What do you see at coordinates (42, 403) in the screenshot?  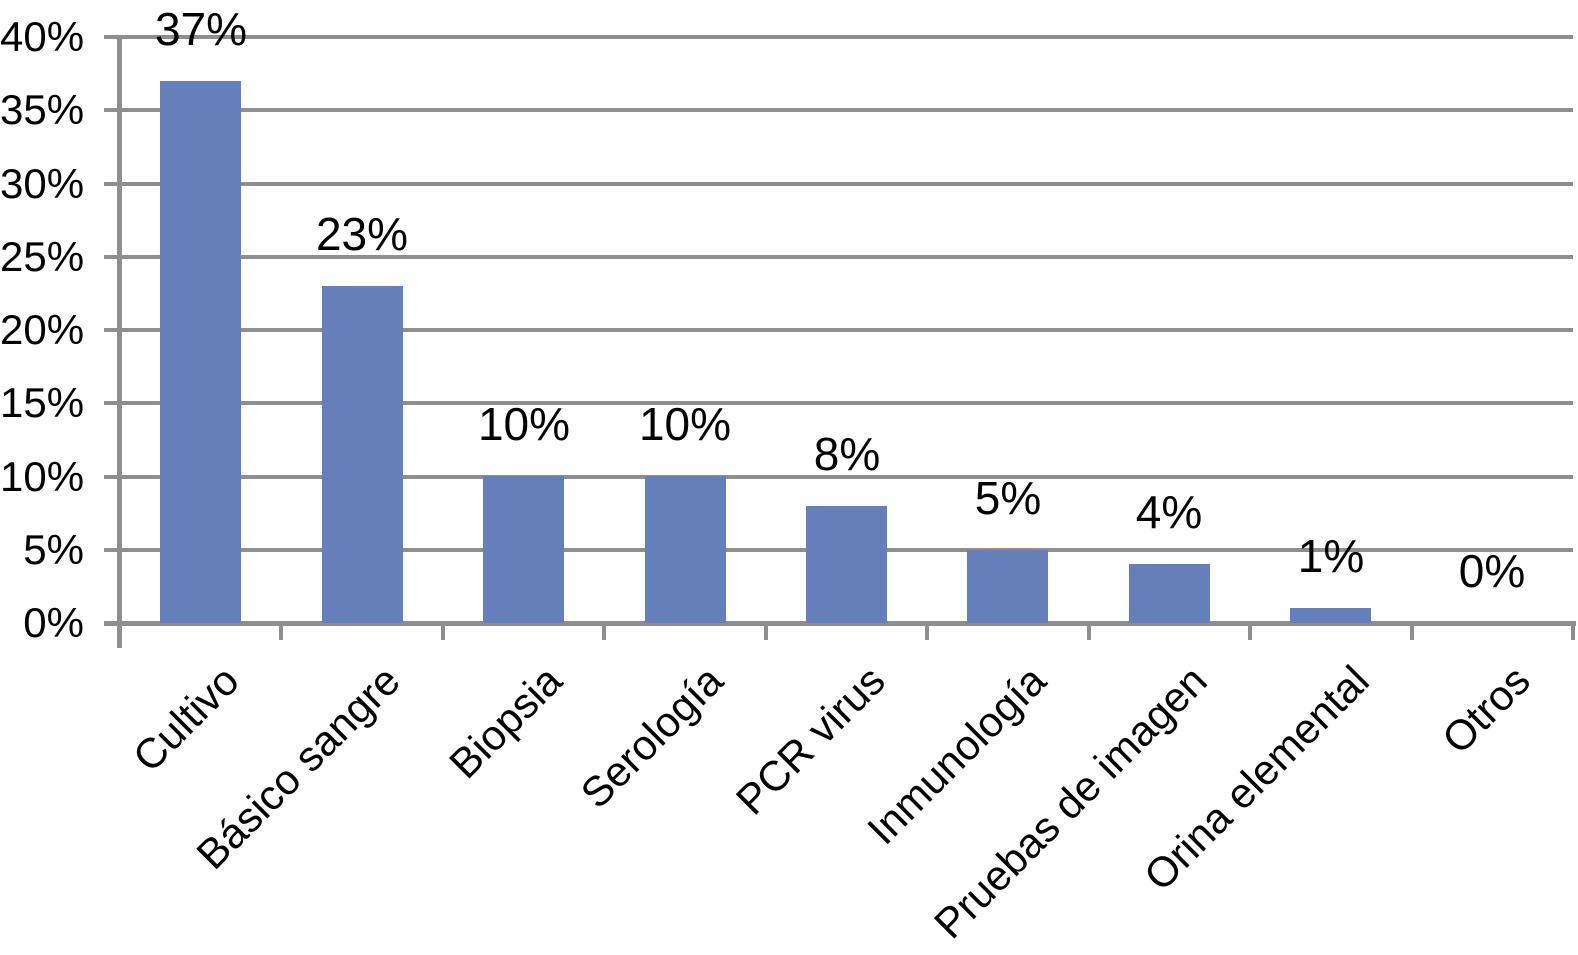 I see `y-axis-tick-label-15pct: 15%` at bounding box center [42, 403].